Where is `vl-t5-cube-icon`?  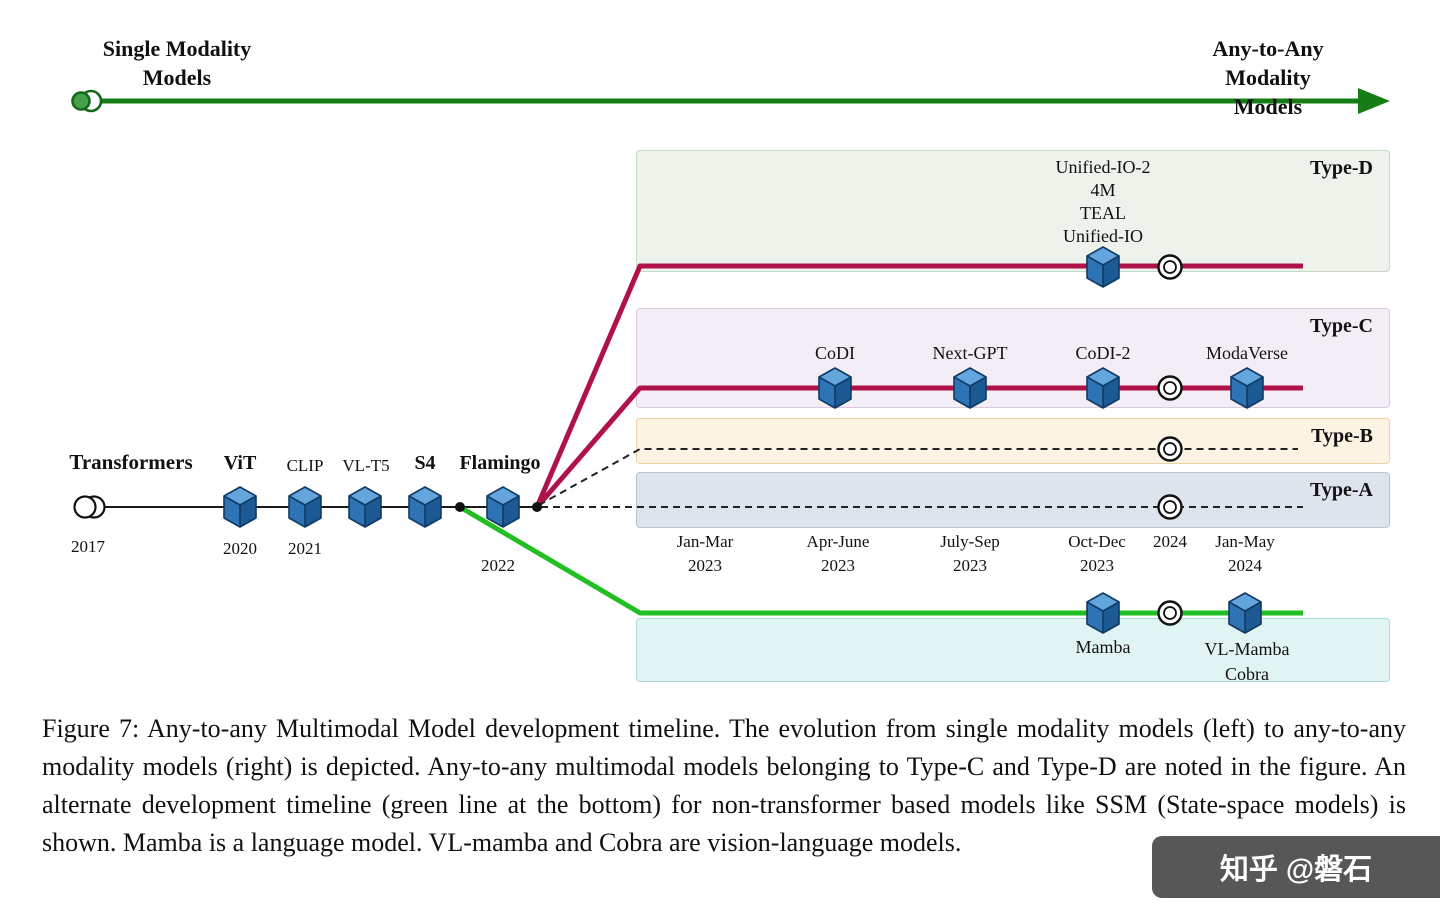
vl-t5-cube-icon is located at coordinates (365, 507).